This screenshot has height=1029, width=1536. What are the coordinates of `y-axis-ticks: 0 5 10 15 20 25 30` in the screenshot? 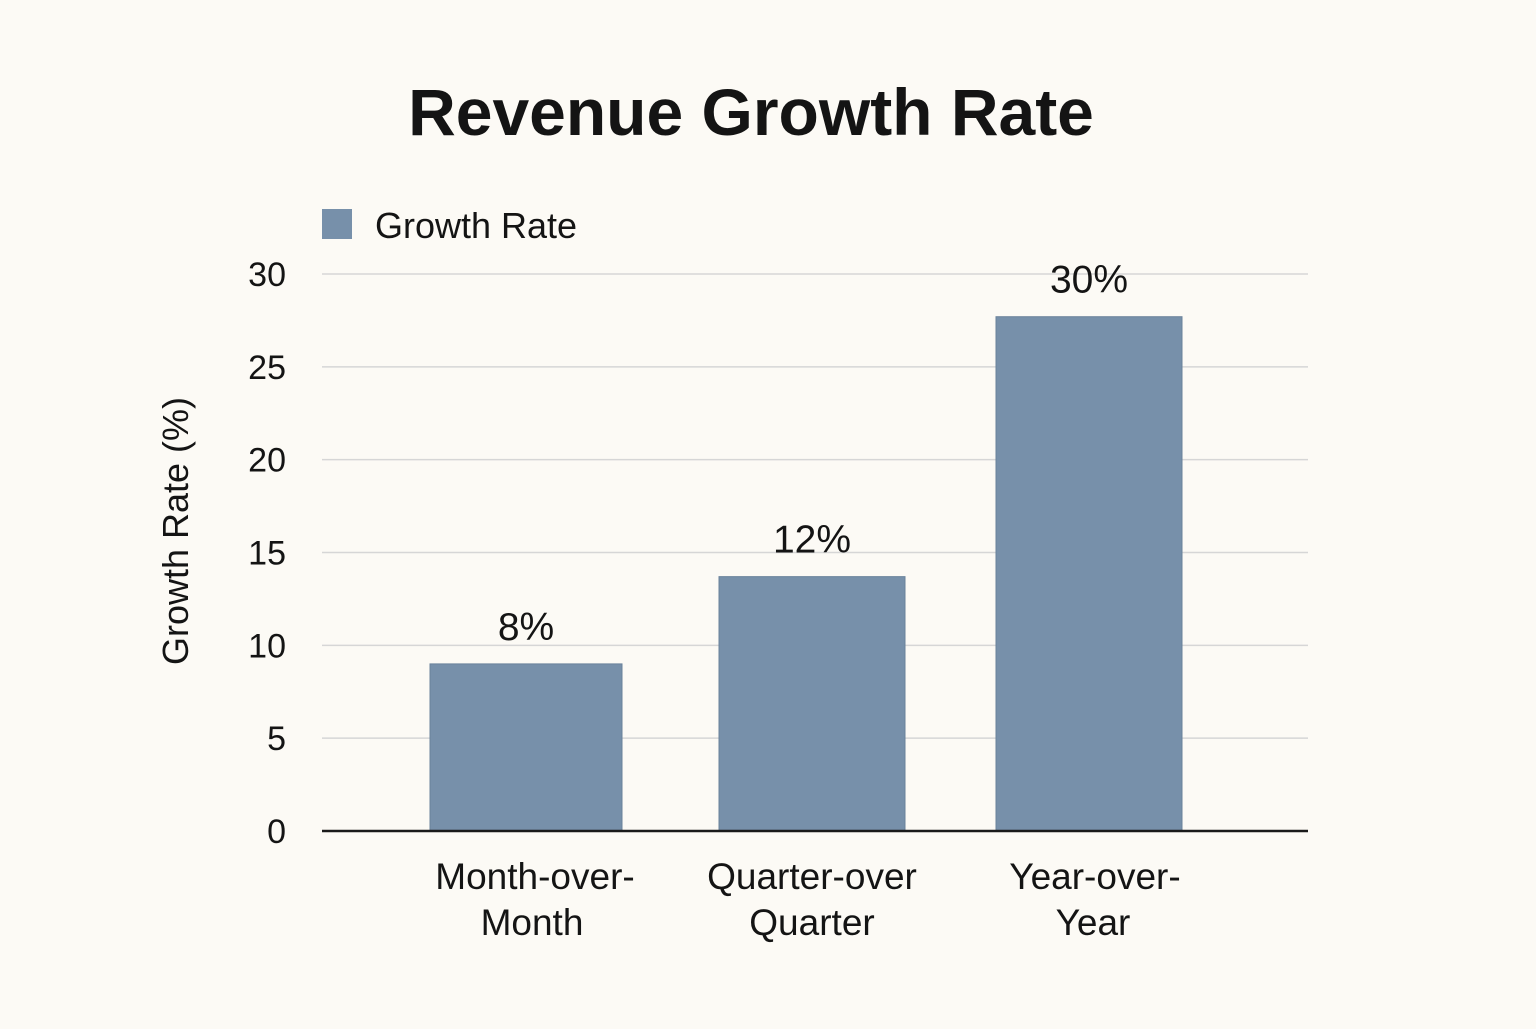 It's located at (267, 553).